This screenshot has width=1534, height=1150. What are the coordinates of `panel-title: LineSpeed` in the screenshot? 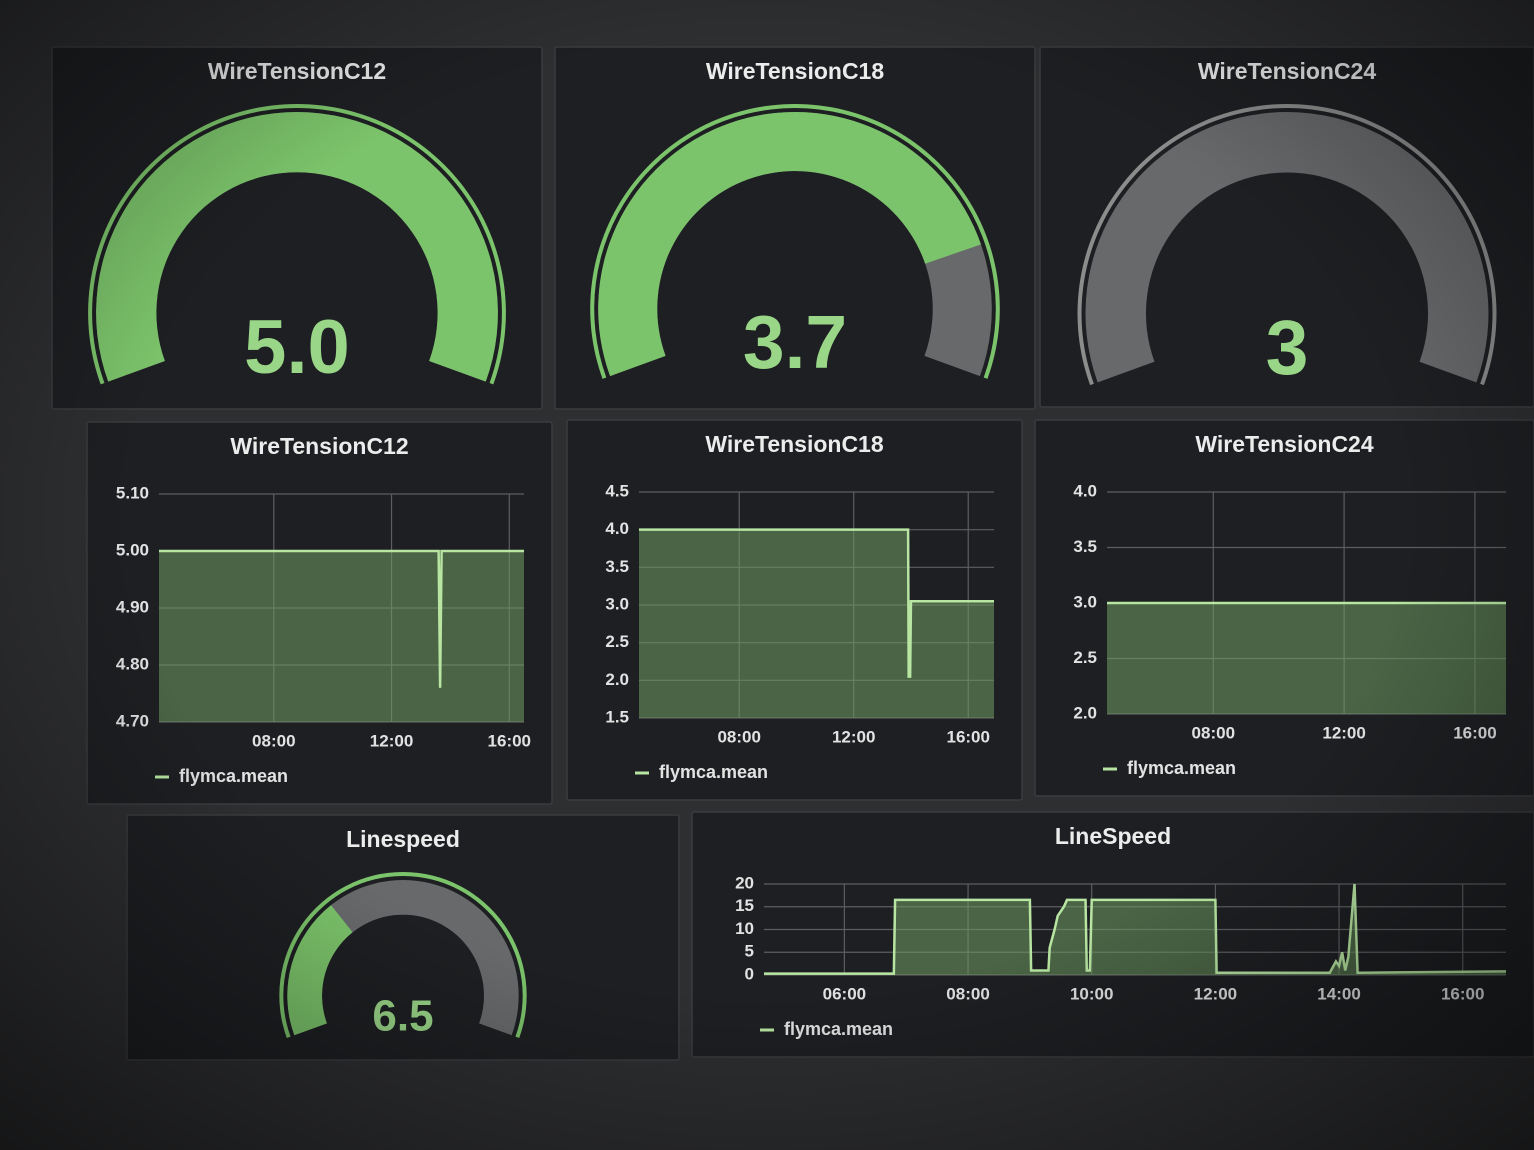 It's located at (1113, 836).